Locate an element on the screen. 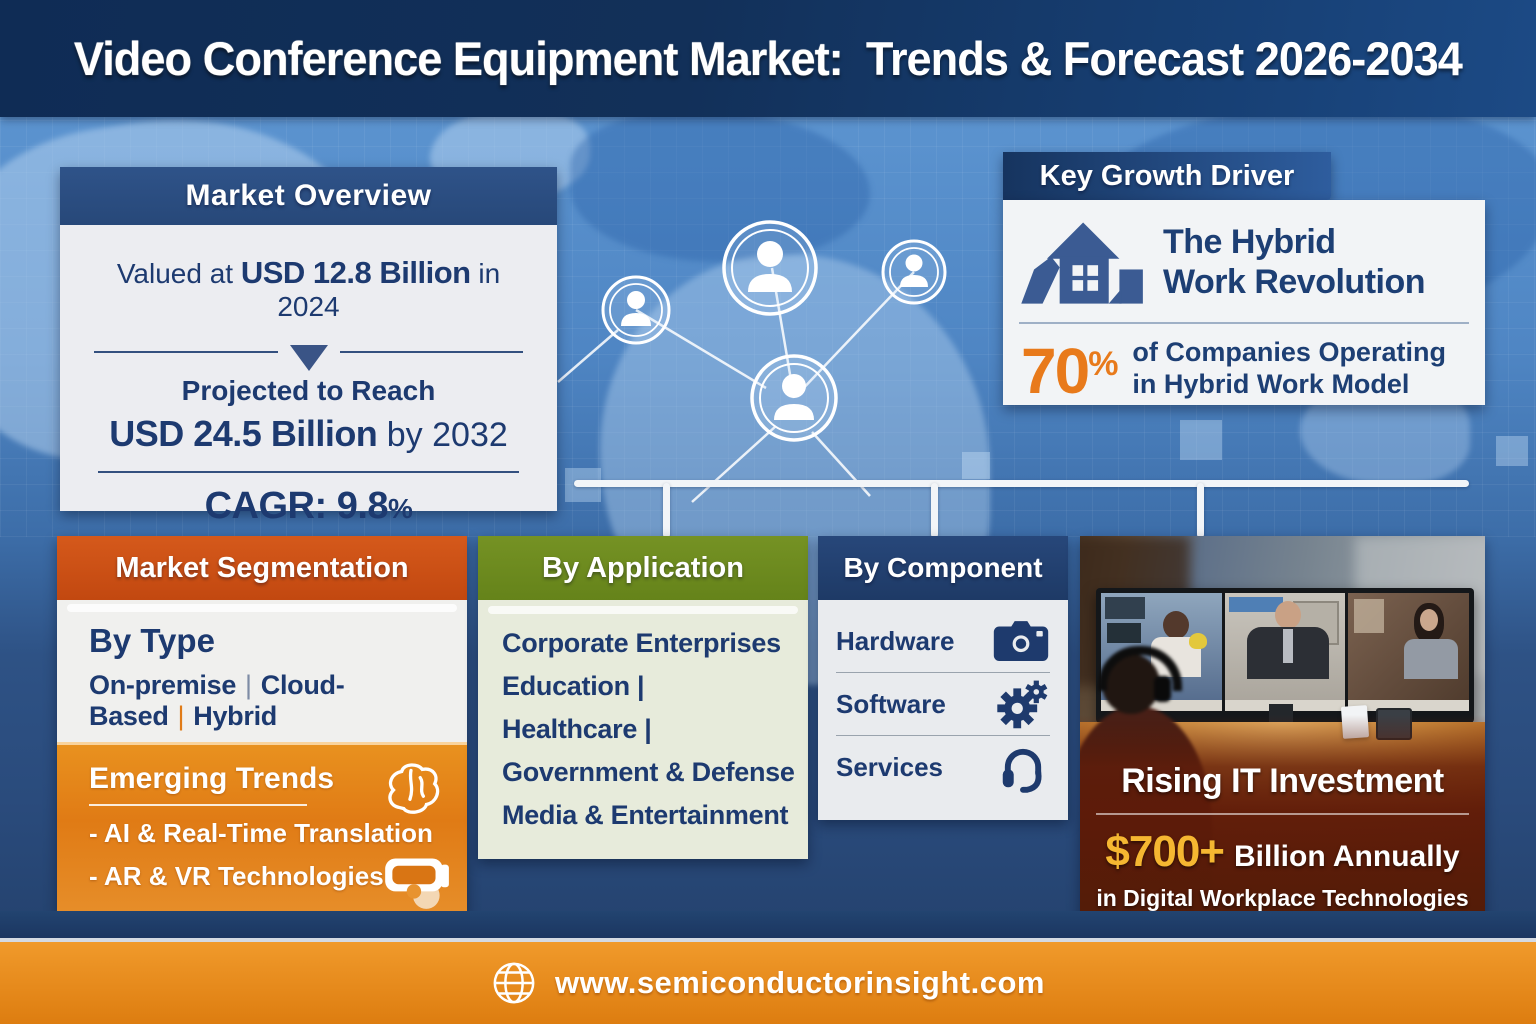  headphones-icon is located at coordinates (1140, 668).